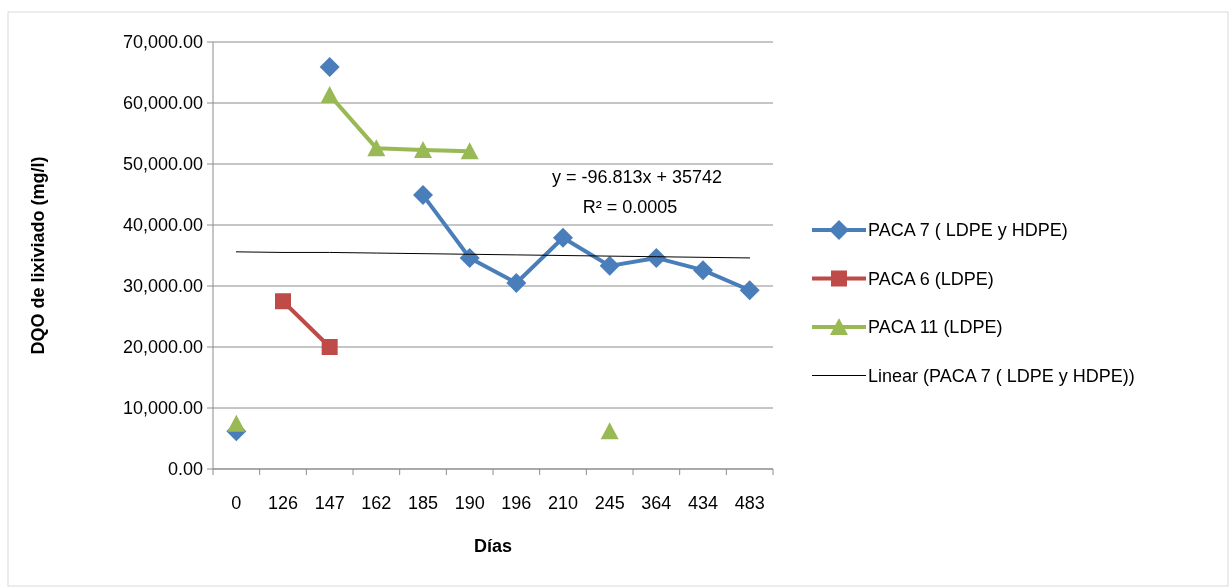  What do you see at coordinates (469, 503) in the screenshot?
I see `x-tick-label: 190` at bounding box center [469, 503].